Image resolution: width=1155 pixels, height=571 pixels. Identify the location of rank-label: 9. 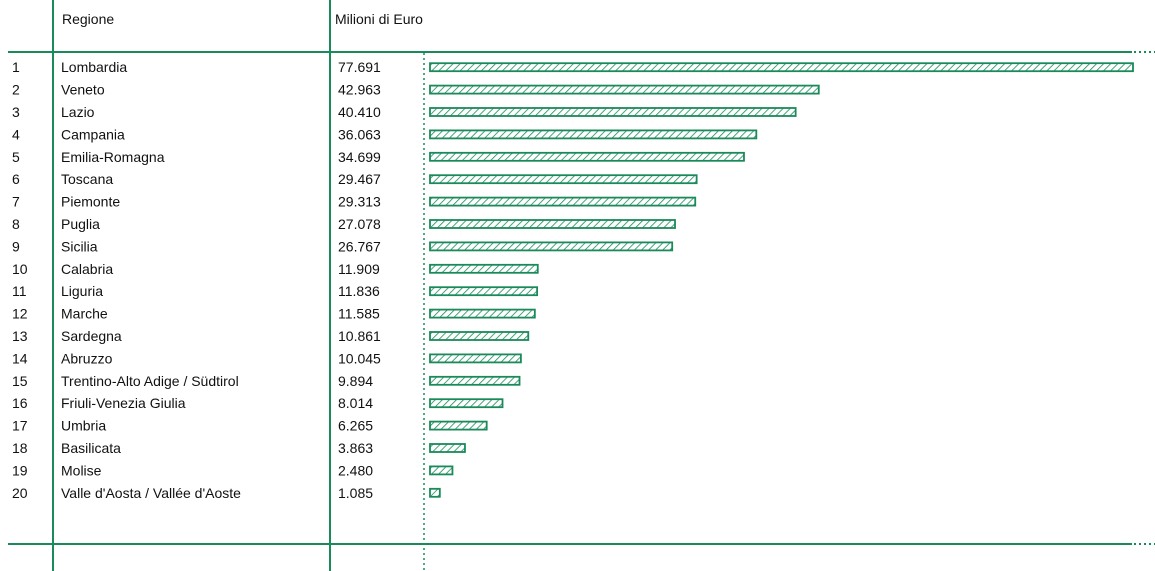
(16, 246).